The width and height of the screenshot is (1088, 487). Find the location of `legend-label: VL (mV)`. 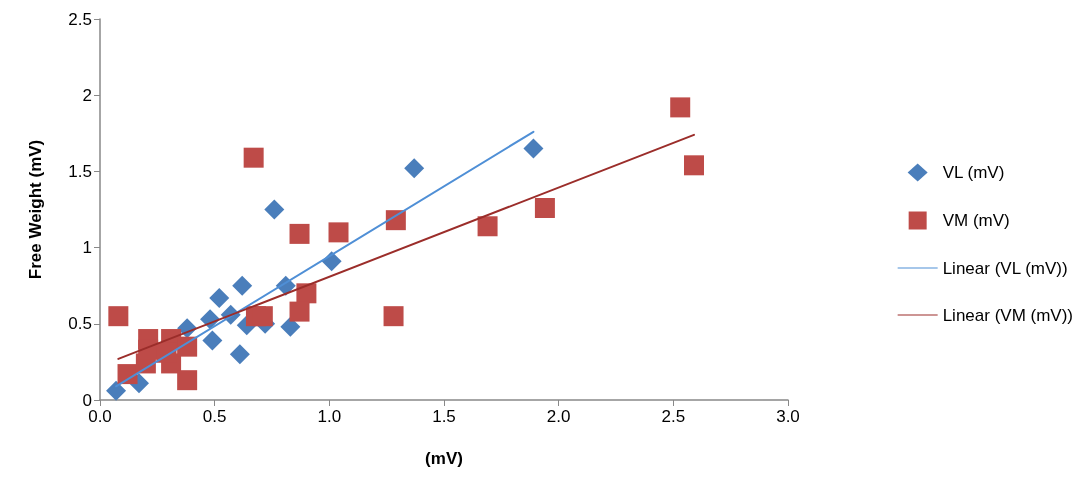

legend-label: VL (mV) is located at coordinates (973, 172).